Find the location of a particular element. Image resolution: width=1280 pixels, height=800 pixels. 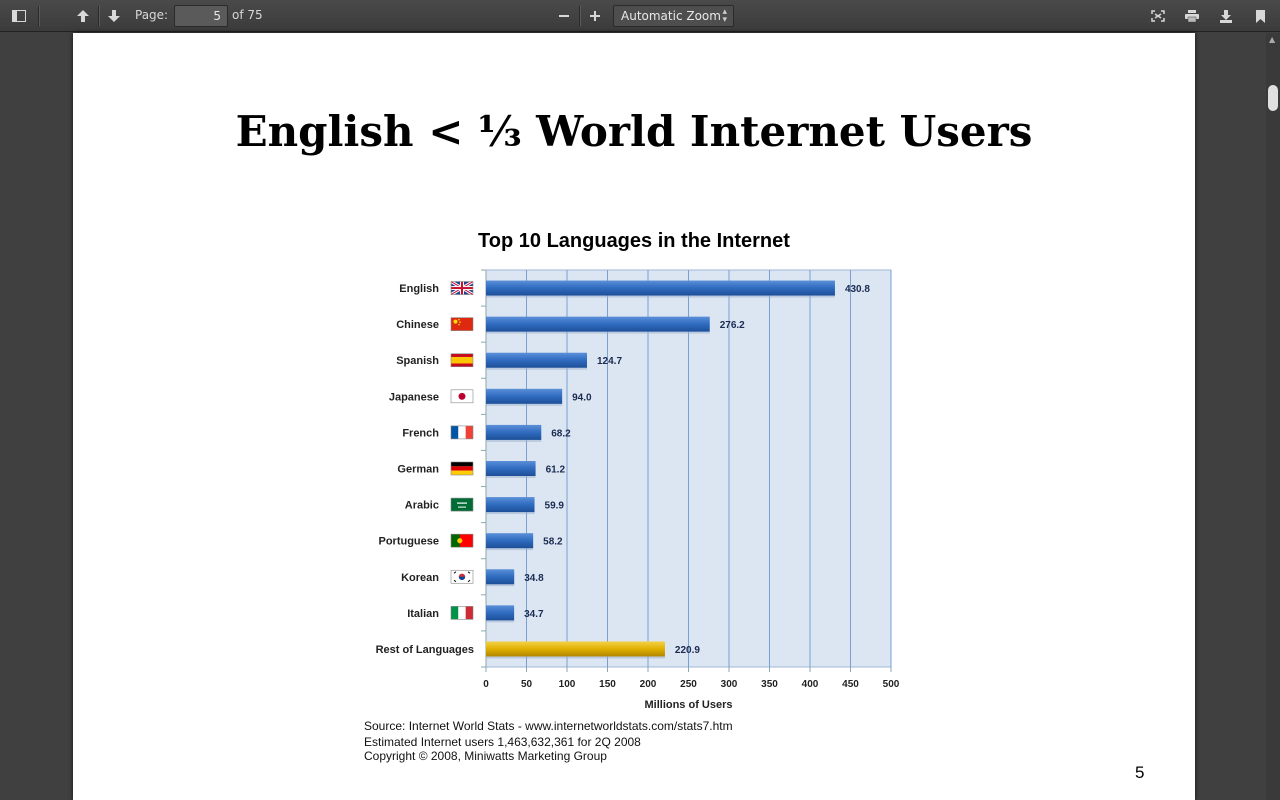

category-label: English is located at coordinates (419, 289).